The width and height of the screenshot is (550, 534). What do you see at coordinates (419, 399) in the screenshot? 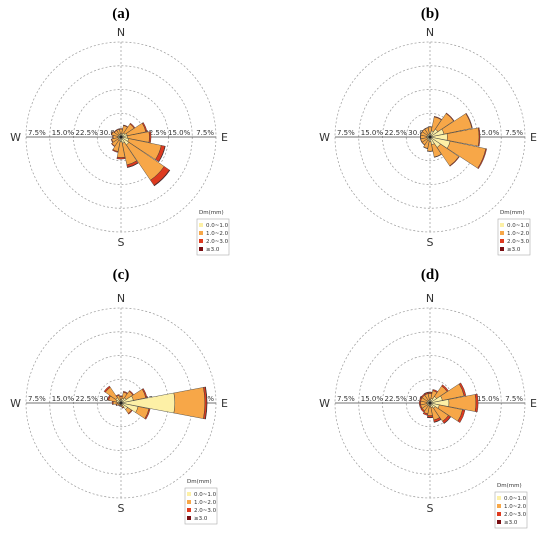
I see `ring-label: 30.0%` at bounding box center [419, 399].